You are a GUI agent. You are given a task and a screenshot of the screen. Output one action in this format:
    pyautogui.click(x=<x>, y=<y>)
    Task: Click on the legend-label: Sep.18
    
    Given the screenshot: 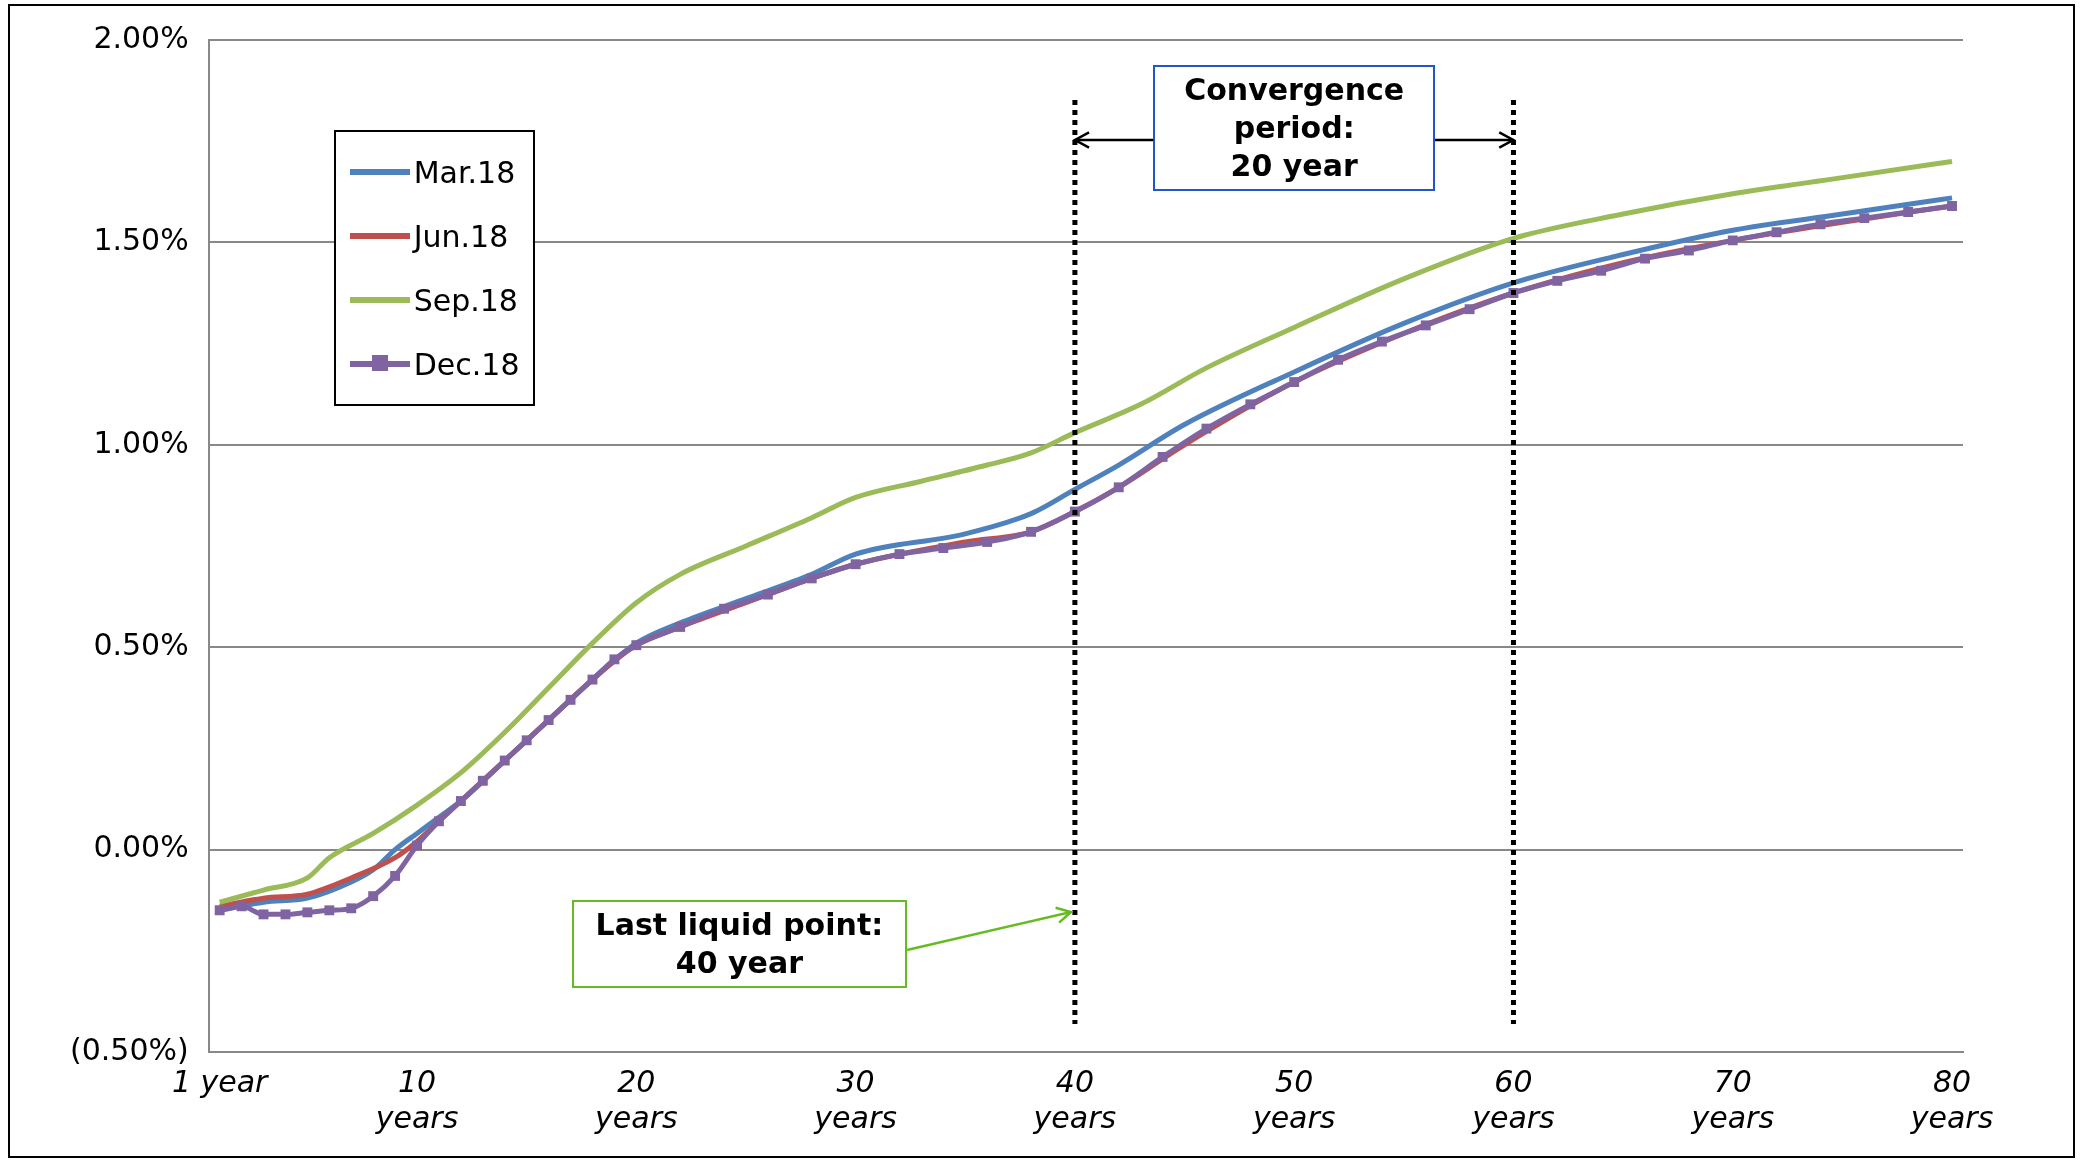 What is the action you would take?
    pyautogui.click(x=465, y=300)
    